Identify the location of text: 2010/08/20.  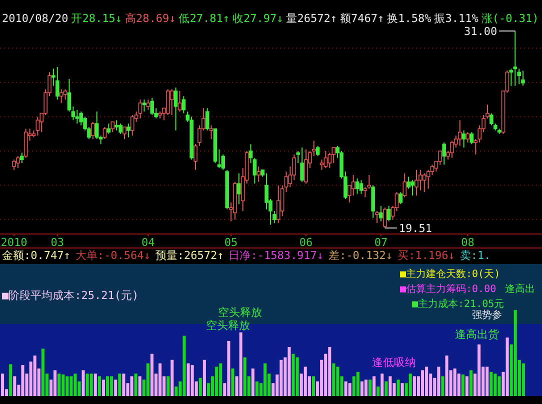
(35, 18).